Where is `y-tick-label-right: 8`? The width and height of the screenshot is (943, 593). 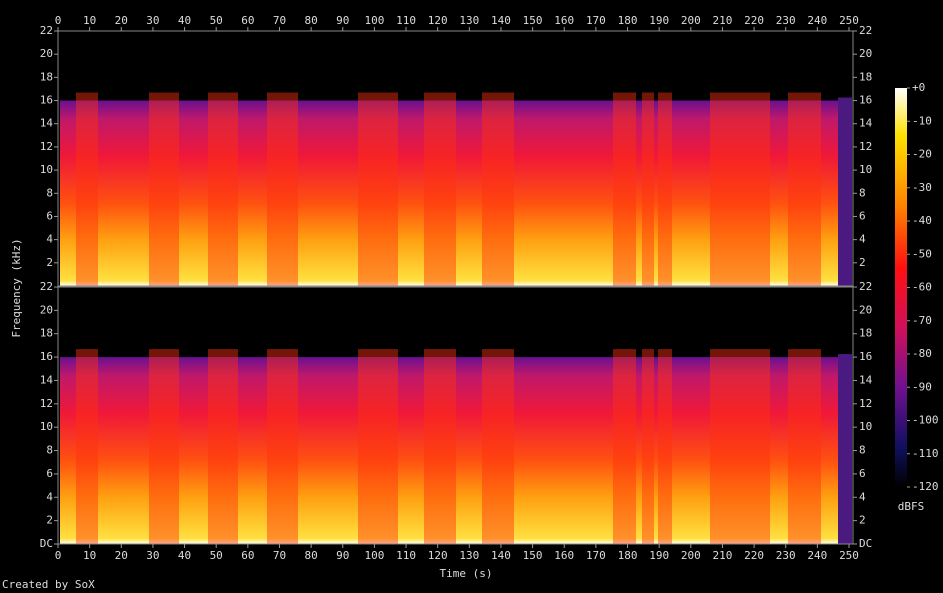 y-tick-label-right: 8 is located at coordinates (862, 192).